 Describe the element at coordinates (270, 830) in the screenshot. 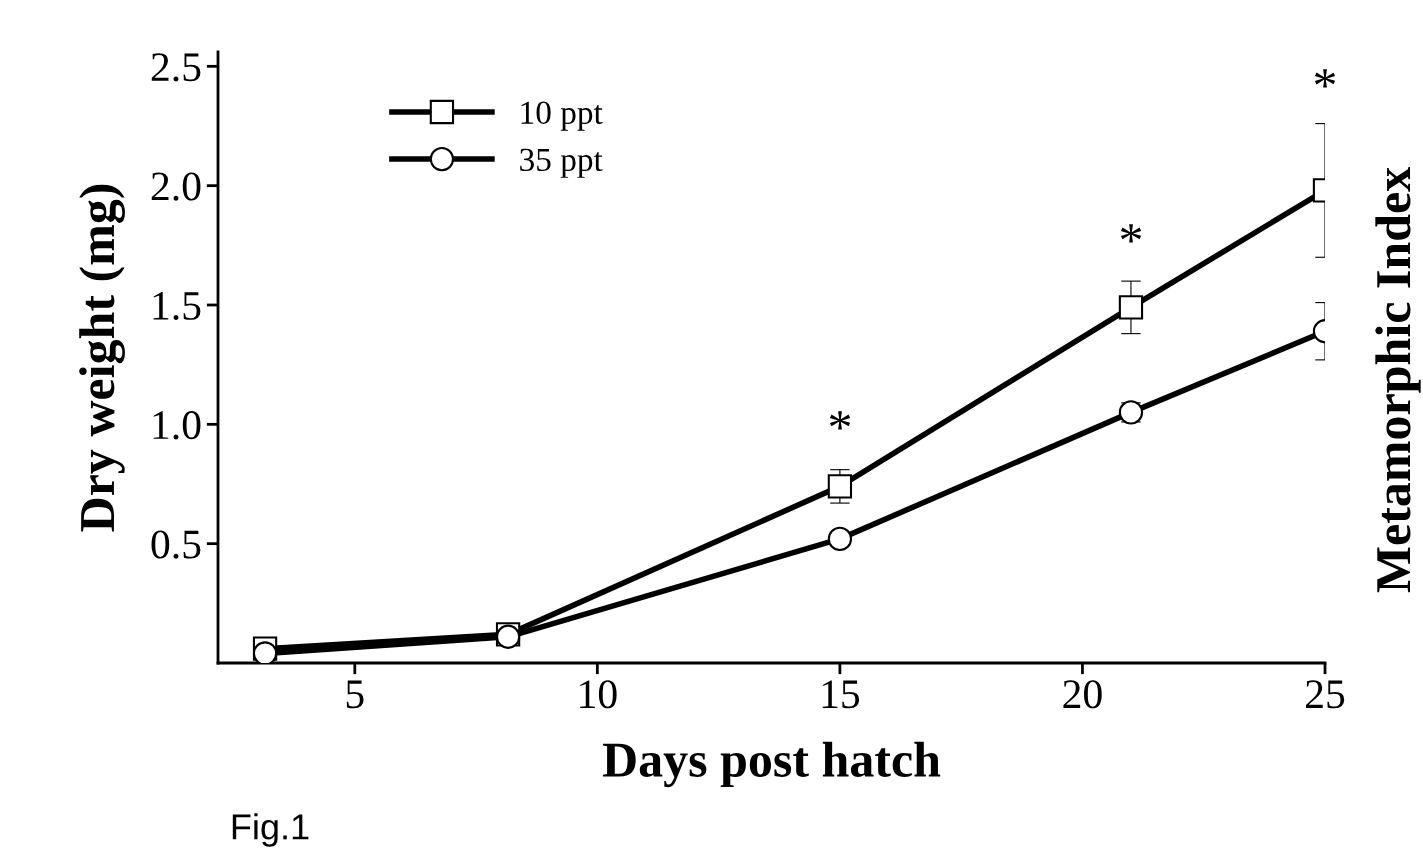

I see `caption: Fig.1` at that location.